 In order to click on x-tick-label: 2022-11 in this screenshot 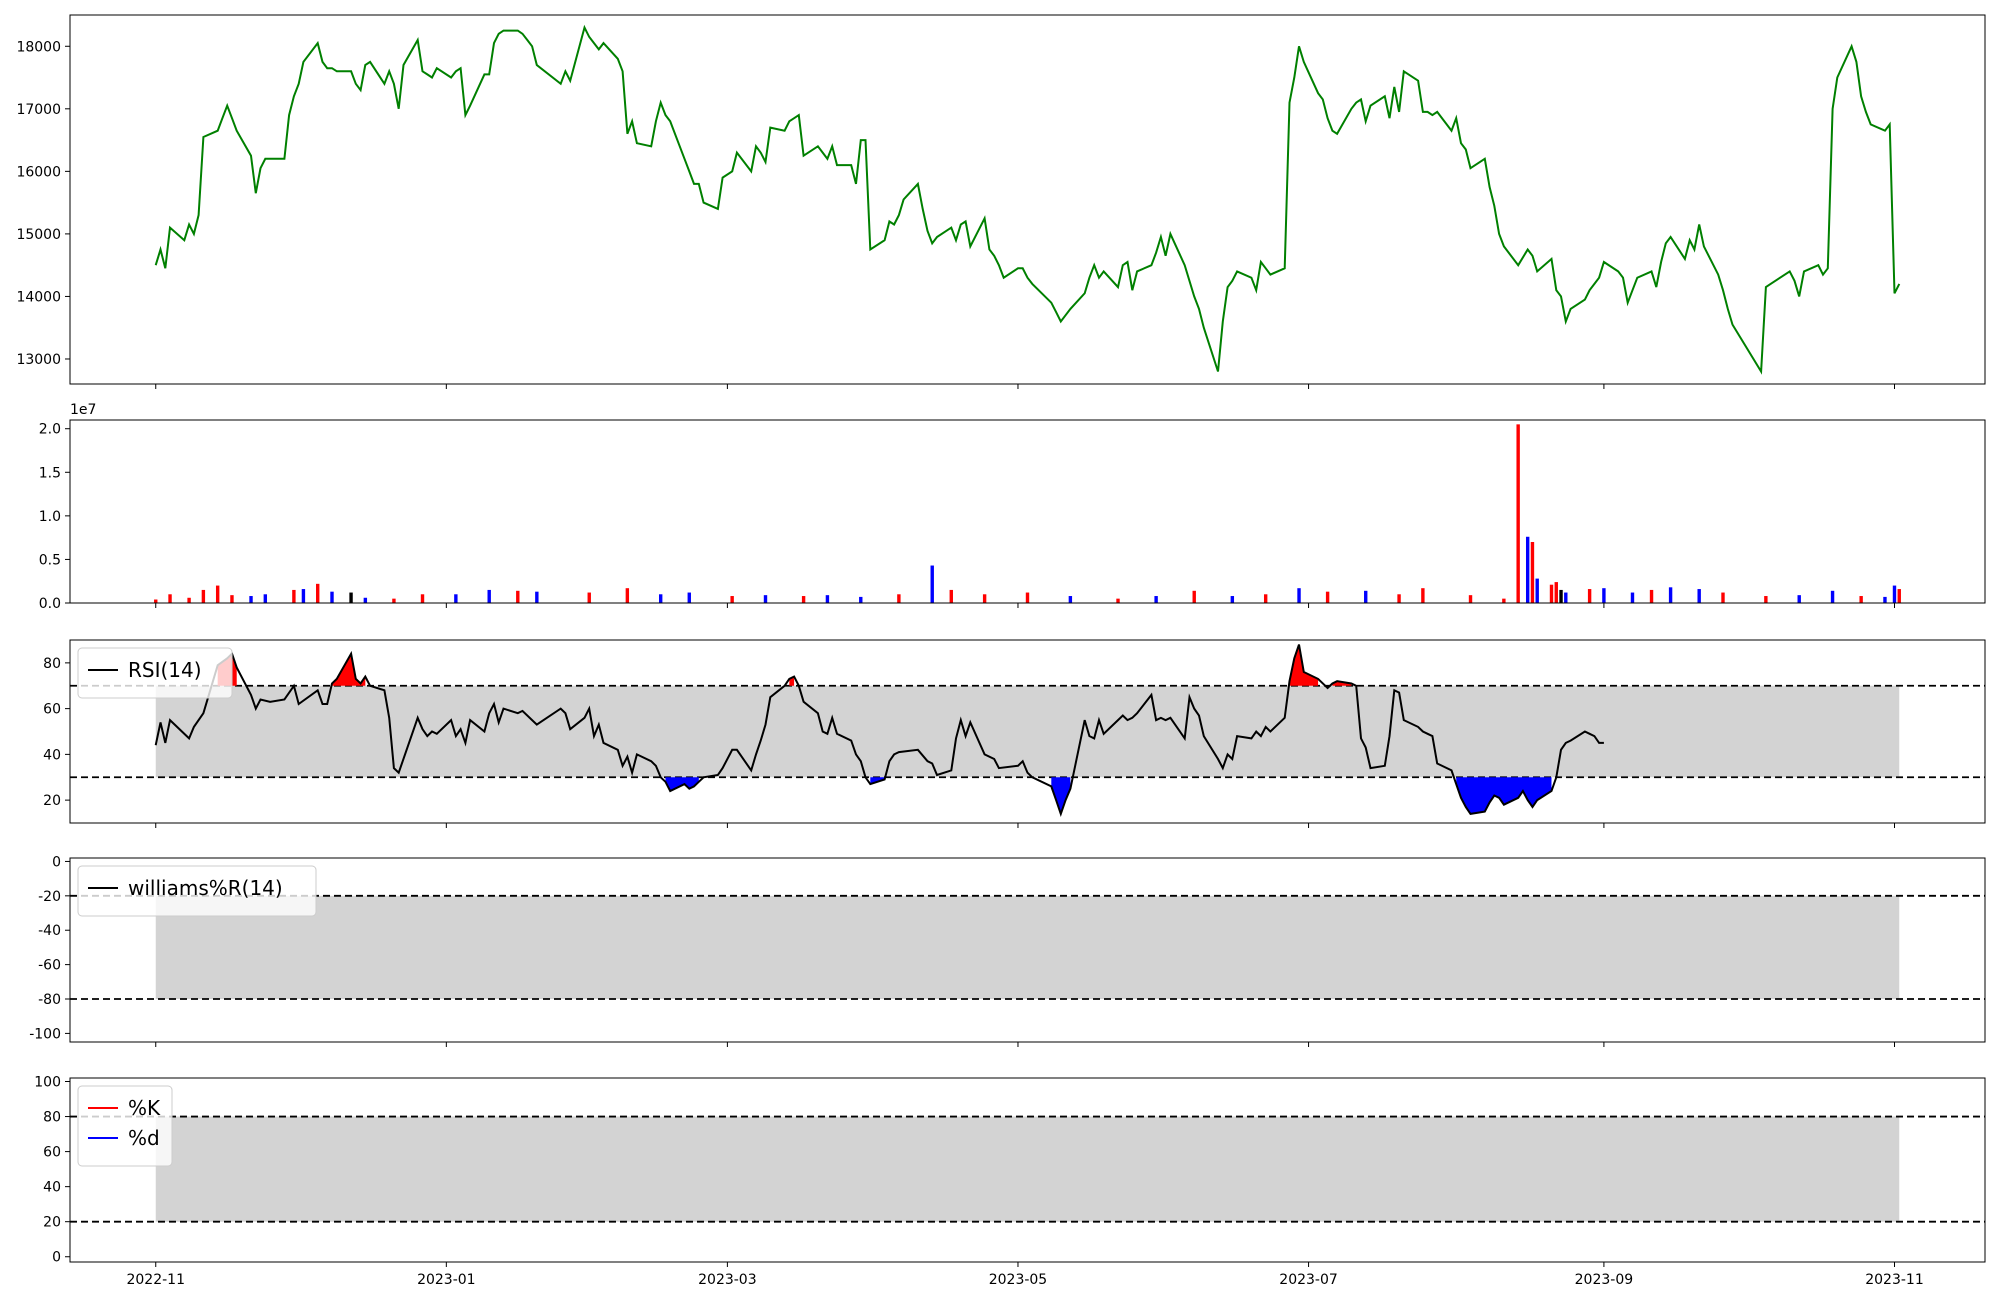, I will do `click(155, 1280)`.